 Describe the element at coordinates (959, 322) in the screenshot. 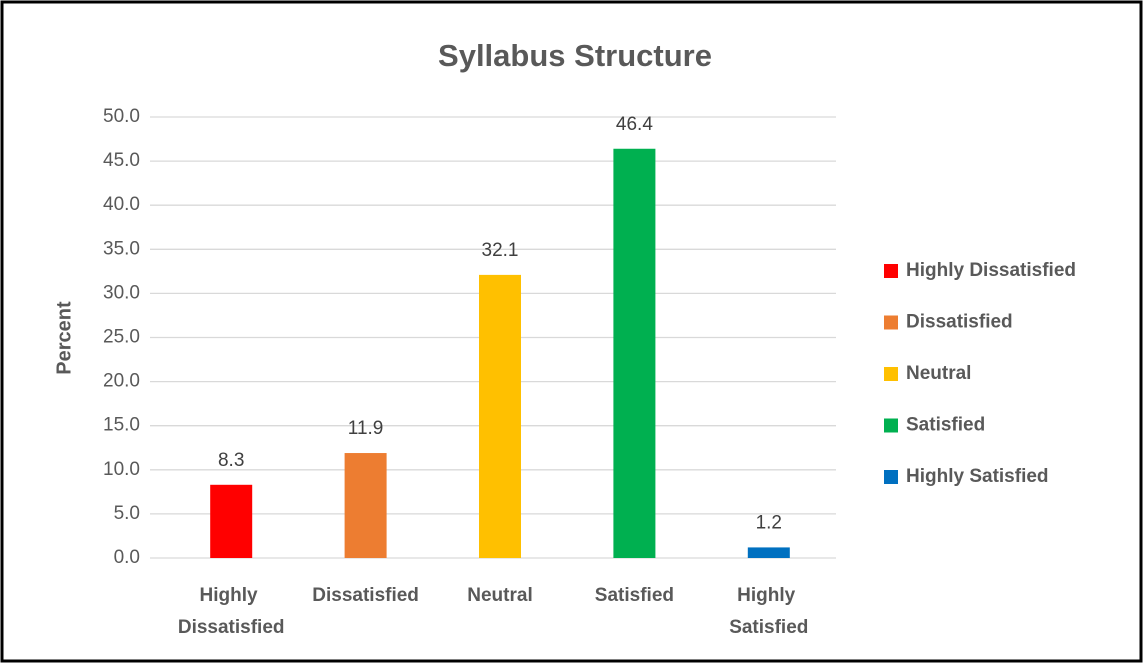

I see `legend-label: Dissatisfied` at that location.